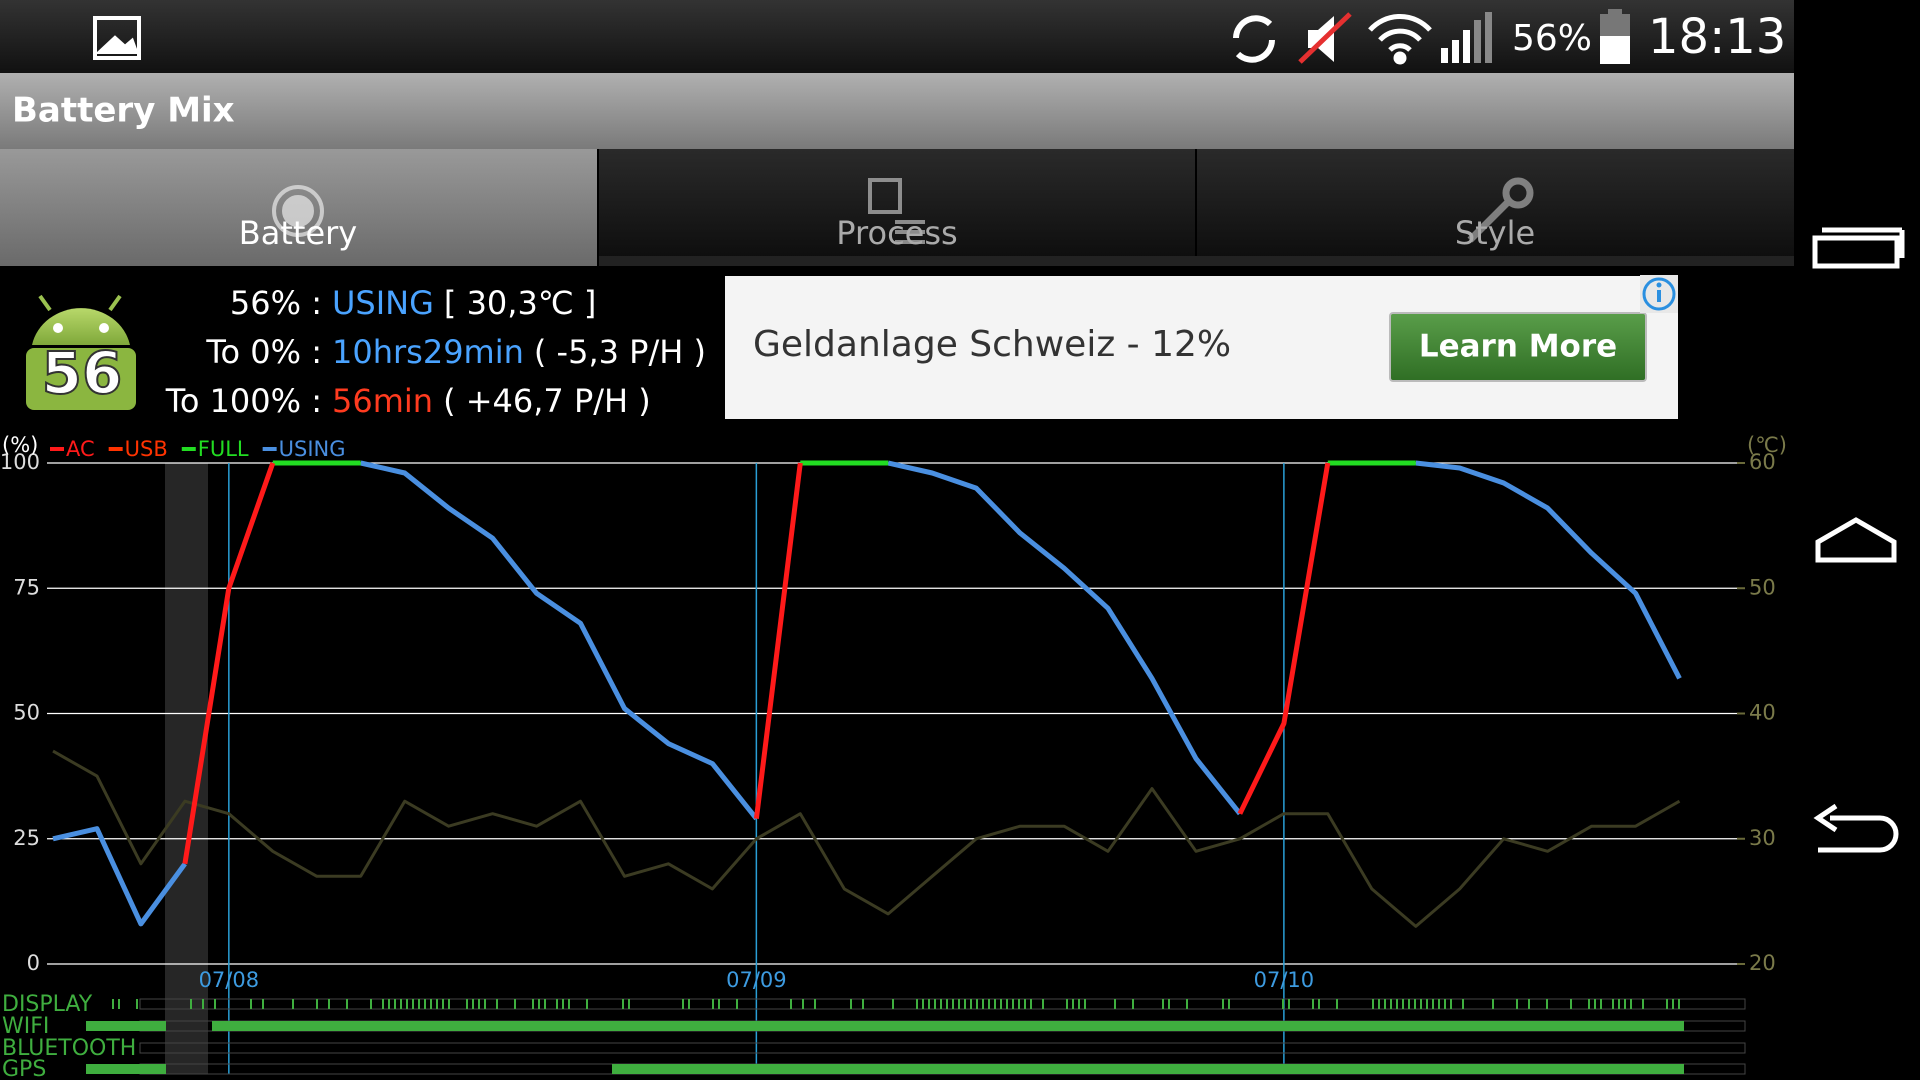 The width and height of the screenshot is (1920, 1080). I want to click on gps-bar, so click(126, 1069).